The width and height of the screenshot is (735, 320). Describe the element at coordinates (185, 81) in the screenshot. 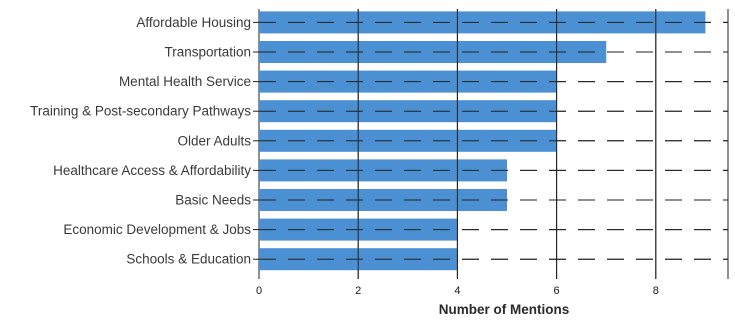

I see `category-label: Mental Health Service` at that location.